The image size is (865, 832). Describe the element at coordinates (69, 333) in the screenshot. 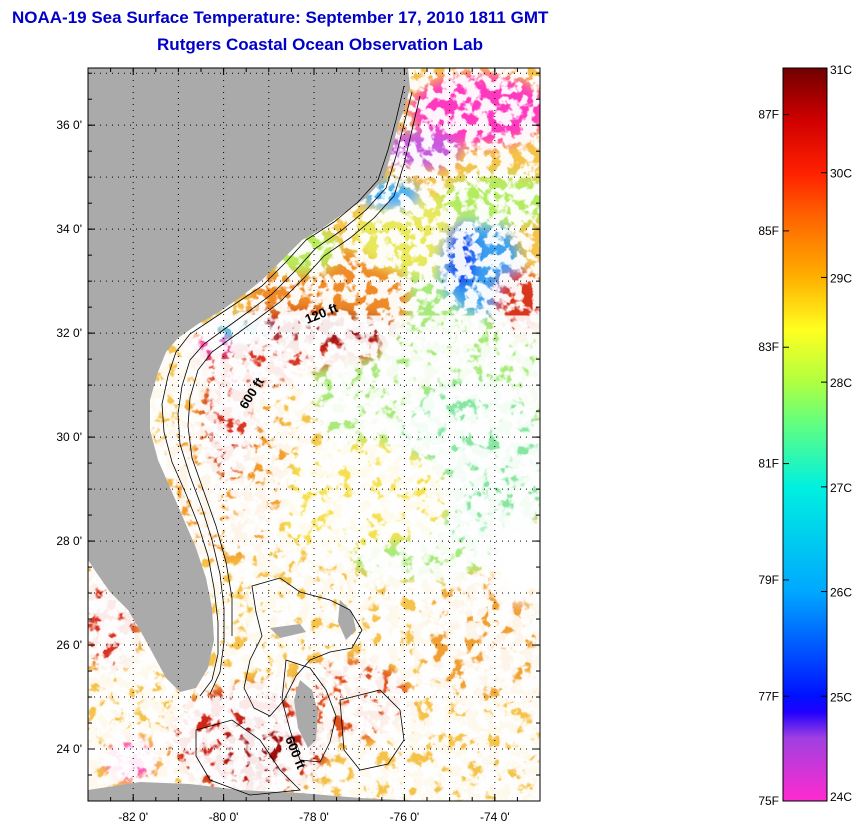

I see `lat-tick-label: 32 0'` at that location.